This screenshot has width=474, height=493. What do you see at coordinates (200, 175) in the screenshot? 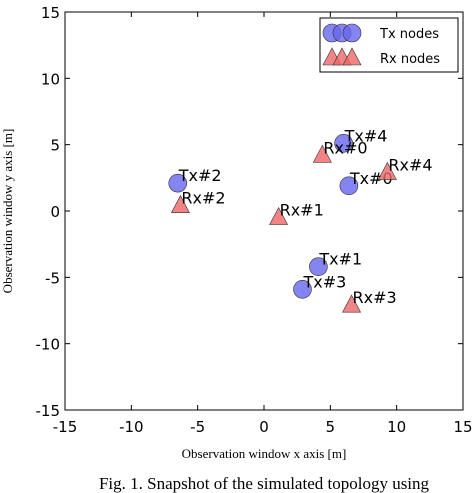
I see `node-label: Tx#2` at bounding box center [200, 175].